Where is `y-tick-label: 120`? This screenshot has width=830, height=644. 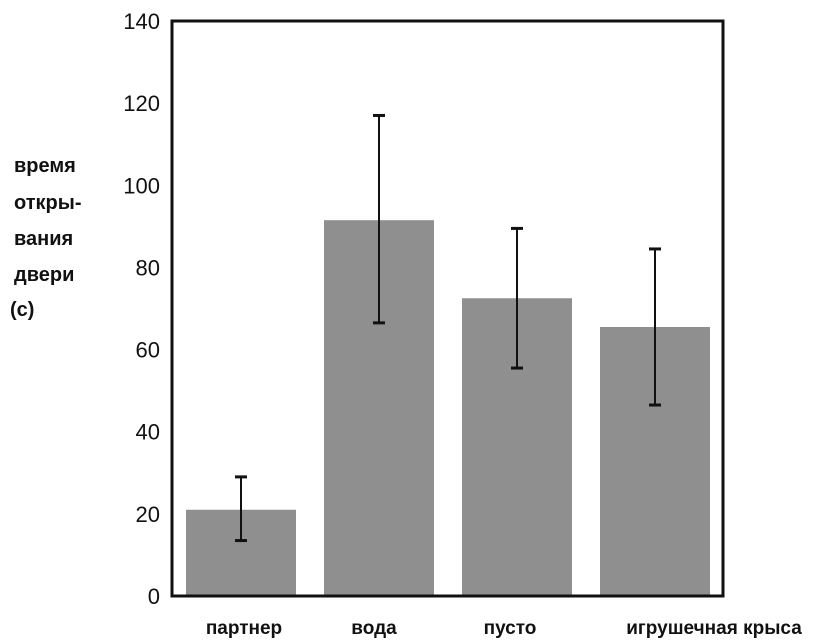
y-tick-label: 120 is located at coordinates (141, 103).